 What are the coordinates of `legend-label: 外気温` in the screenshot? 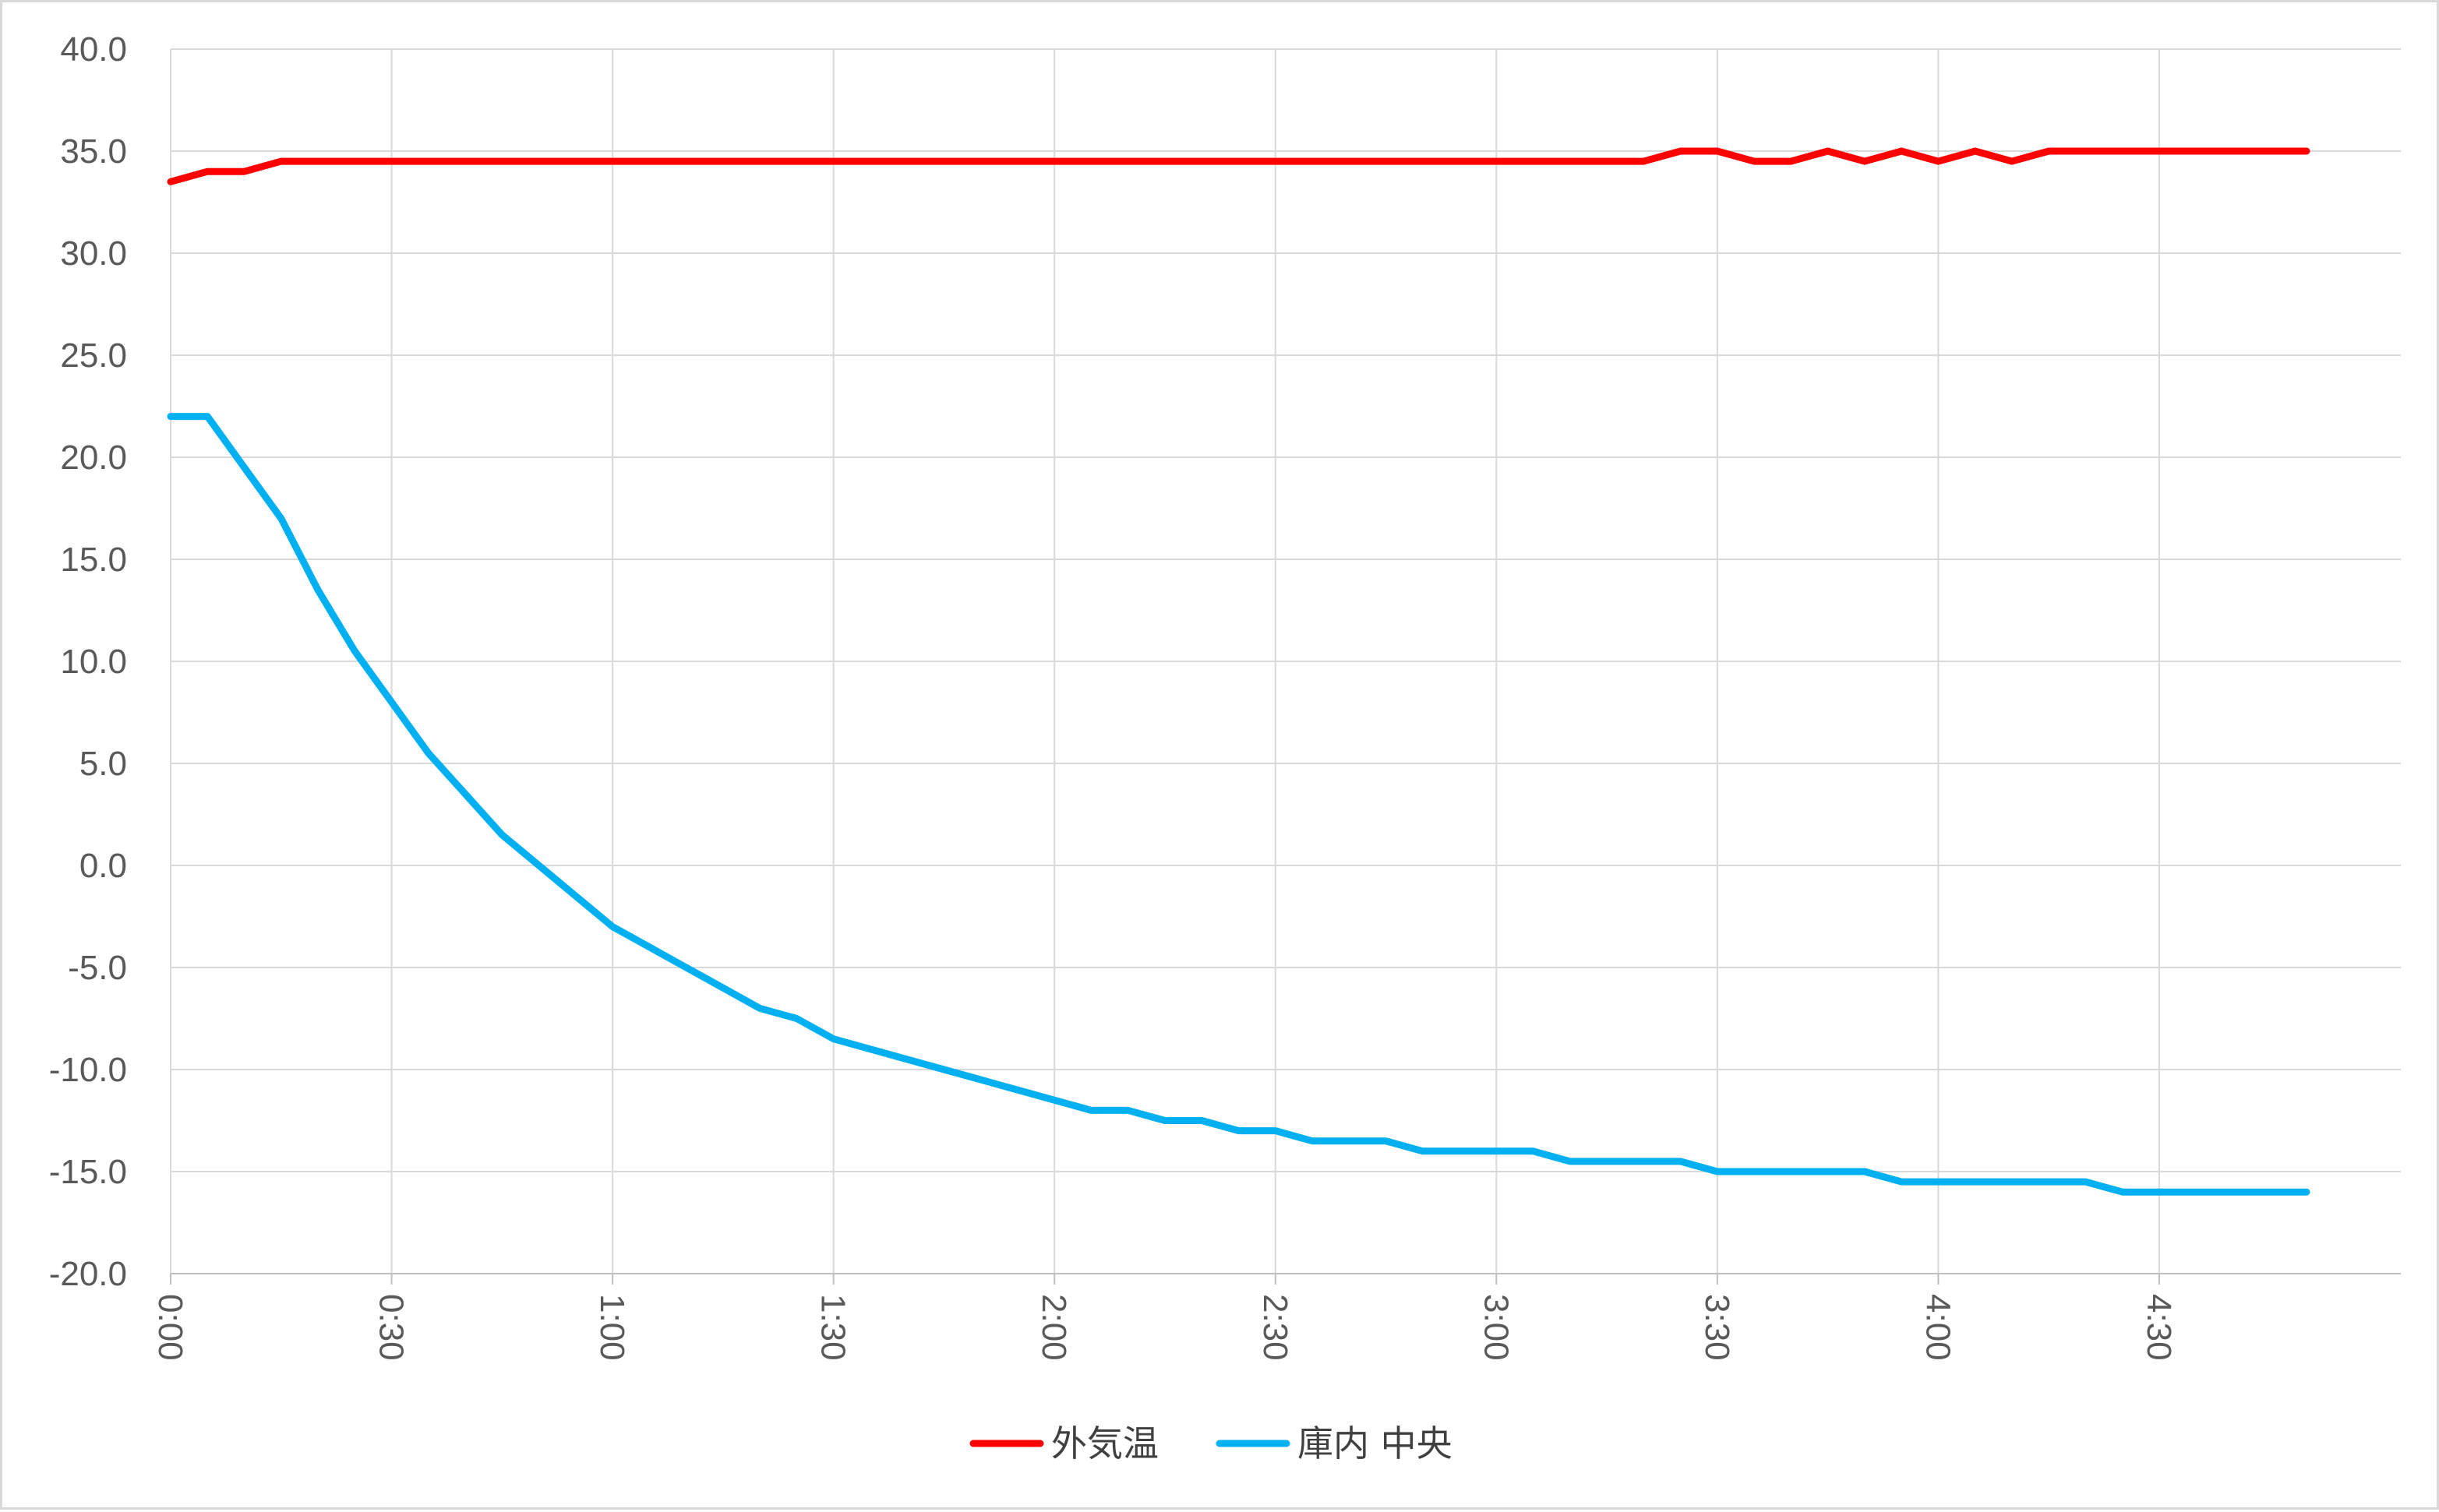 It's located at (1105, 1443).